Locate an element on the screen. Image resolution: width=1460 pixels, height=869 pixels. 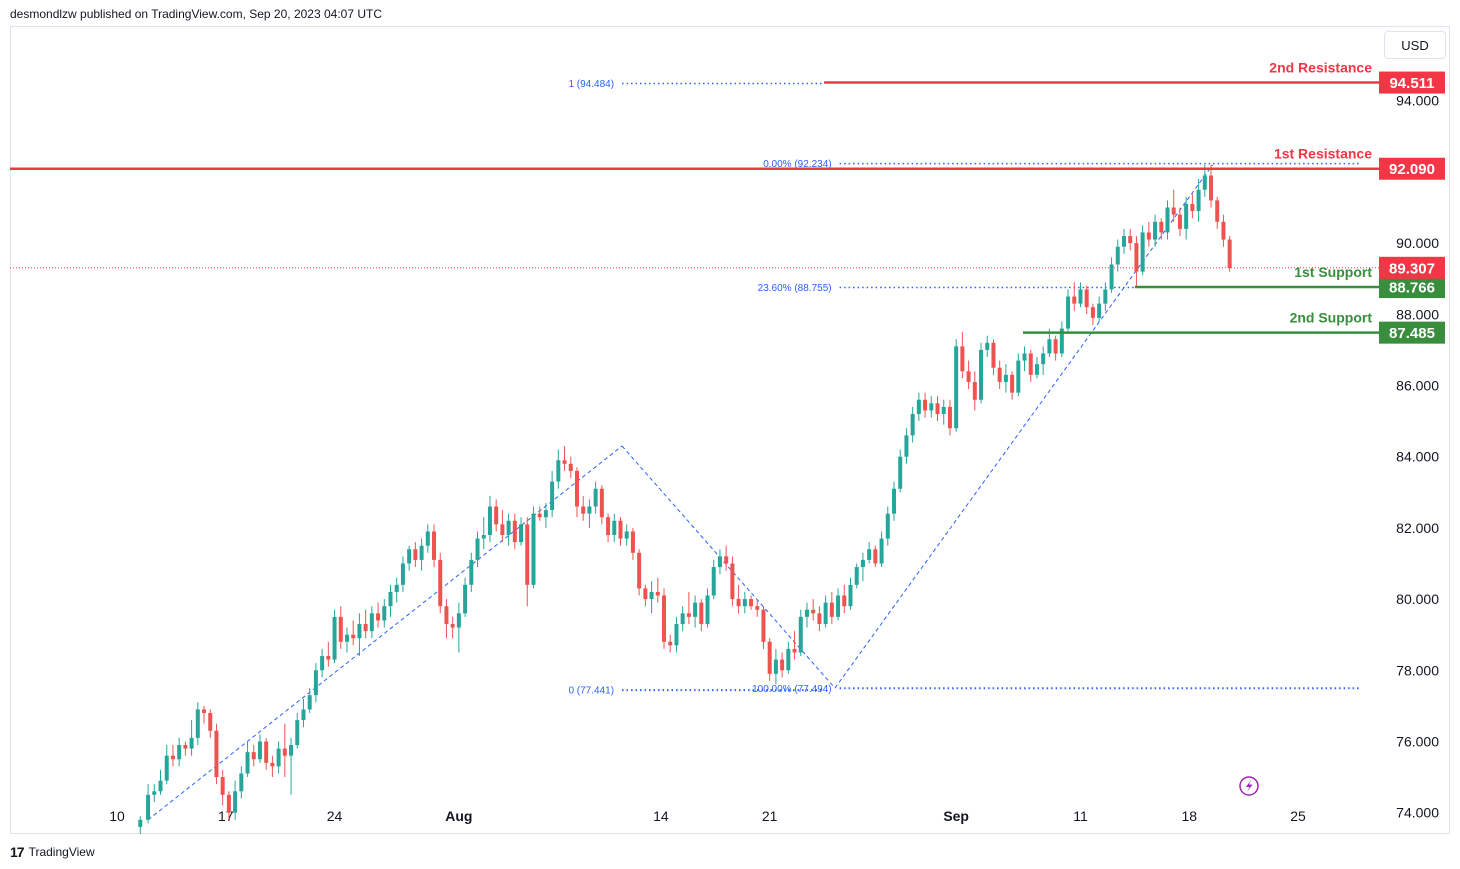
last-price-label: 89.307 is located at coordinates (1412, 268).